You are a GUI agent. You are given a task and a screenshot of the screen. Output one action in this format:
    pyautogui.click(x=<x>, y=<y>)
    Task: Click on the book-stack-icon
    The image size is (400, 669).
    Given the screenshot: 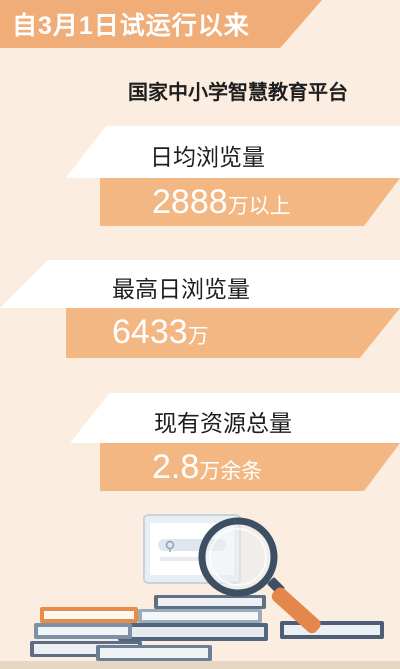 What is the action you would take?
    pyautogui.click(x=200, y=632)
    